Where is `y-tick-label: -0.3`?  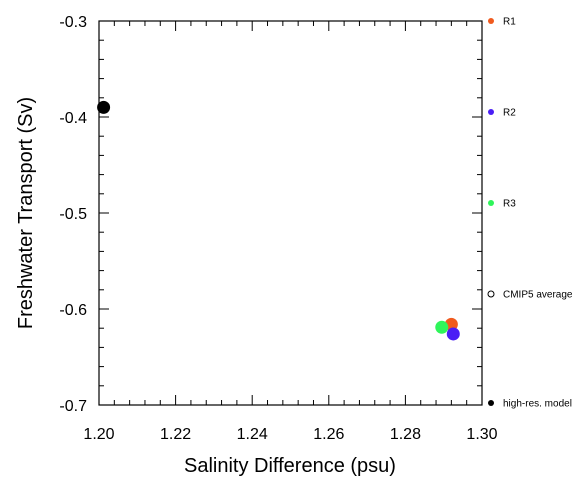 y-tick-label: -0.3 is located at coordinates (73, 22).